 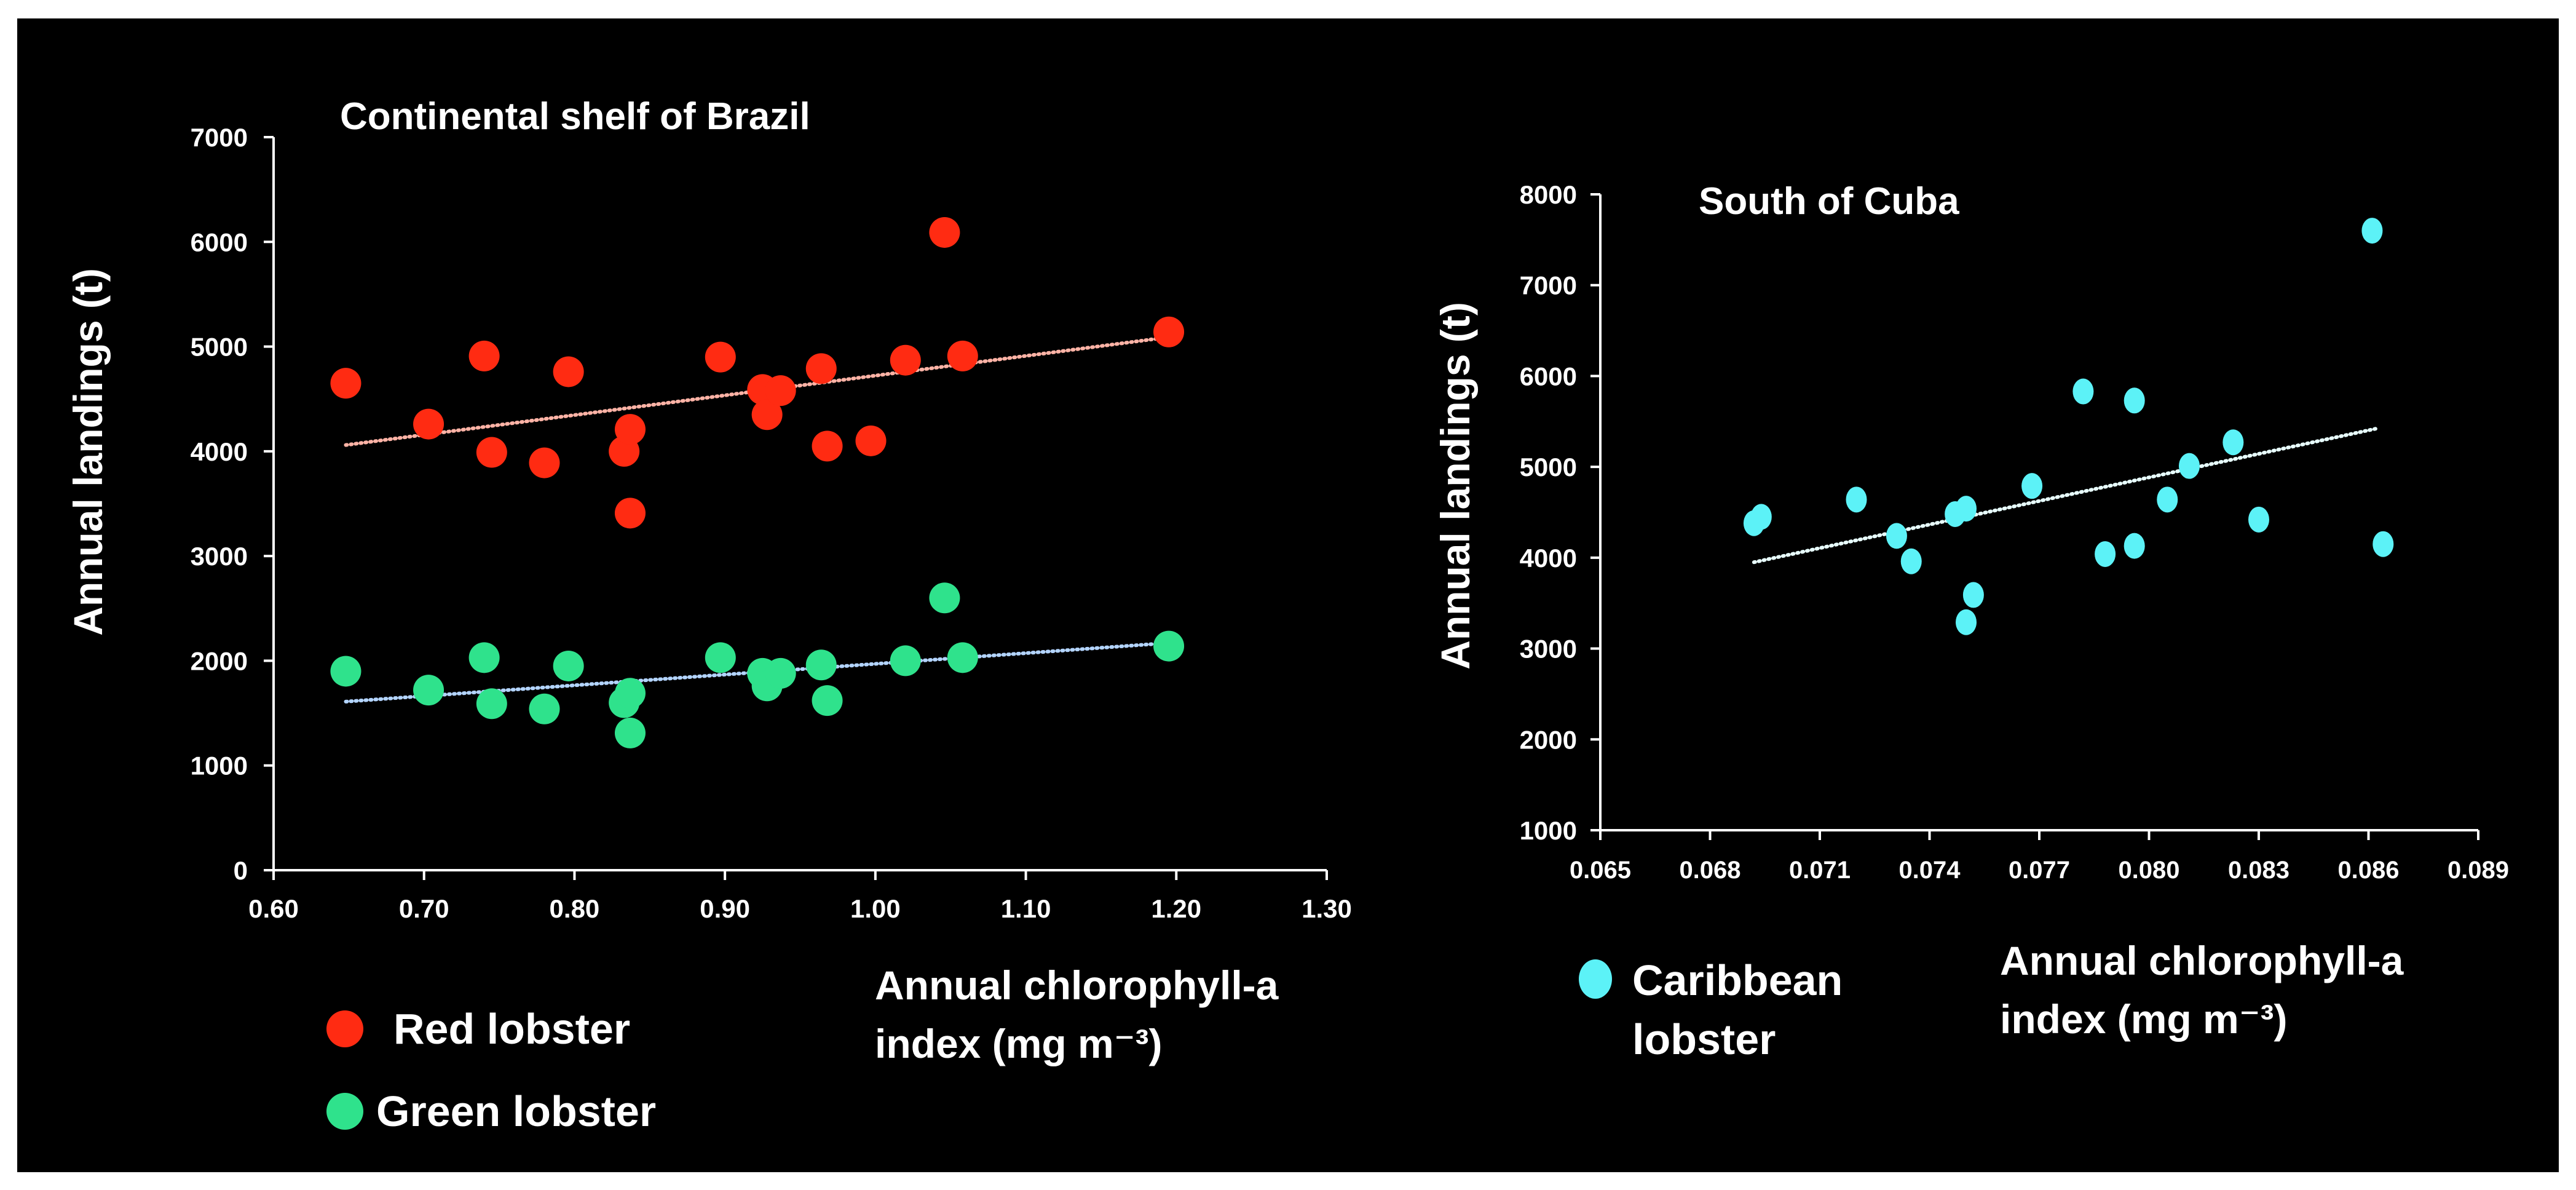 What do you see at coordinates (424, 908) in the screenshot?
I see `brazil-x-tick-label: 0.70` at bounding box center [424, 908].